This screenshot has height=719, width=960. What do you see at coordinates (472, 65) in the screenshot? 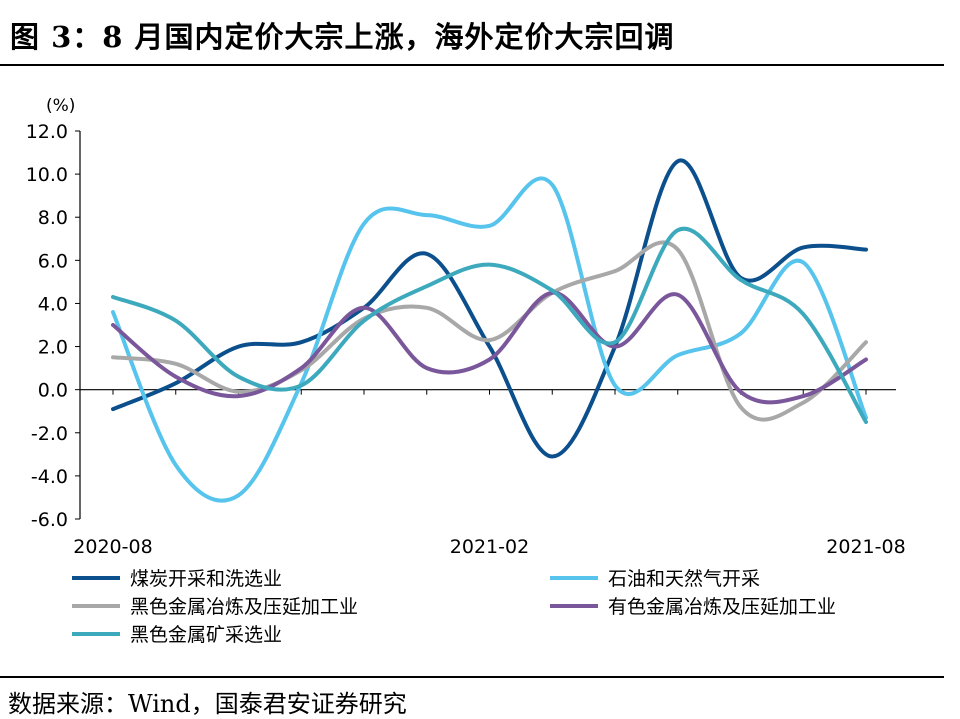
I see `top-rule` at bounding box center [472, 65].